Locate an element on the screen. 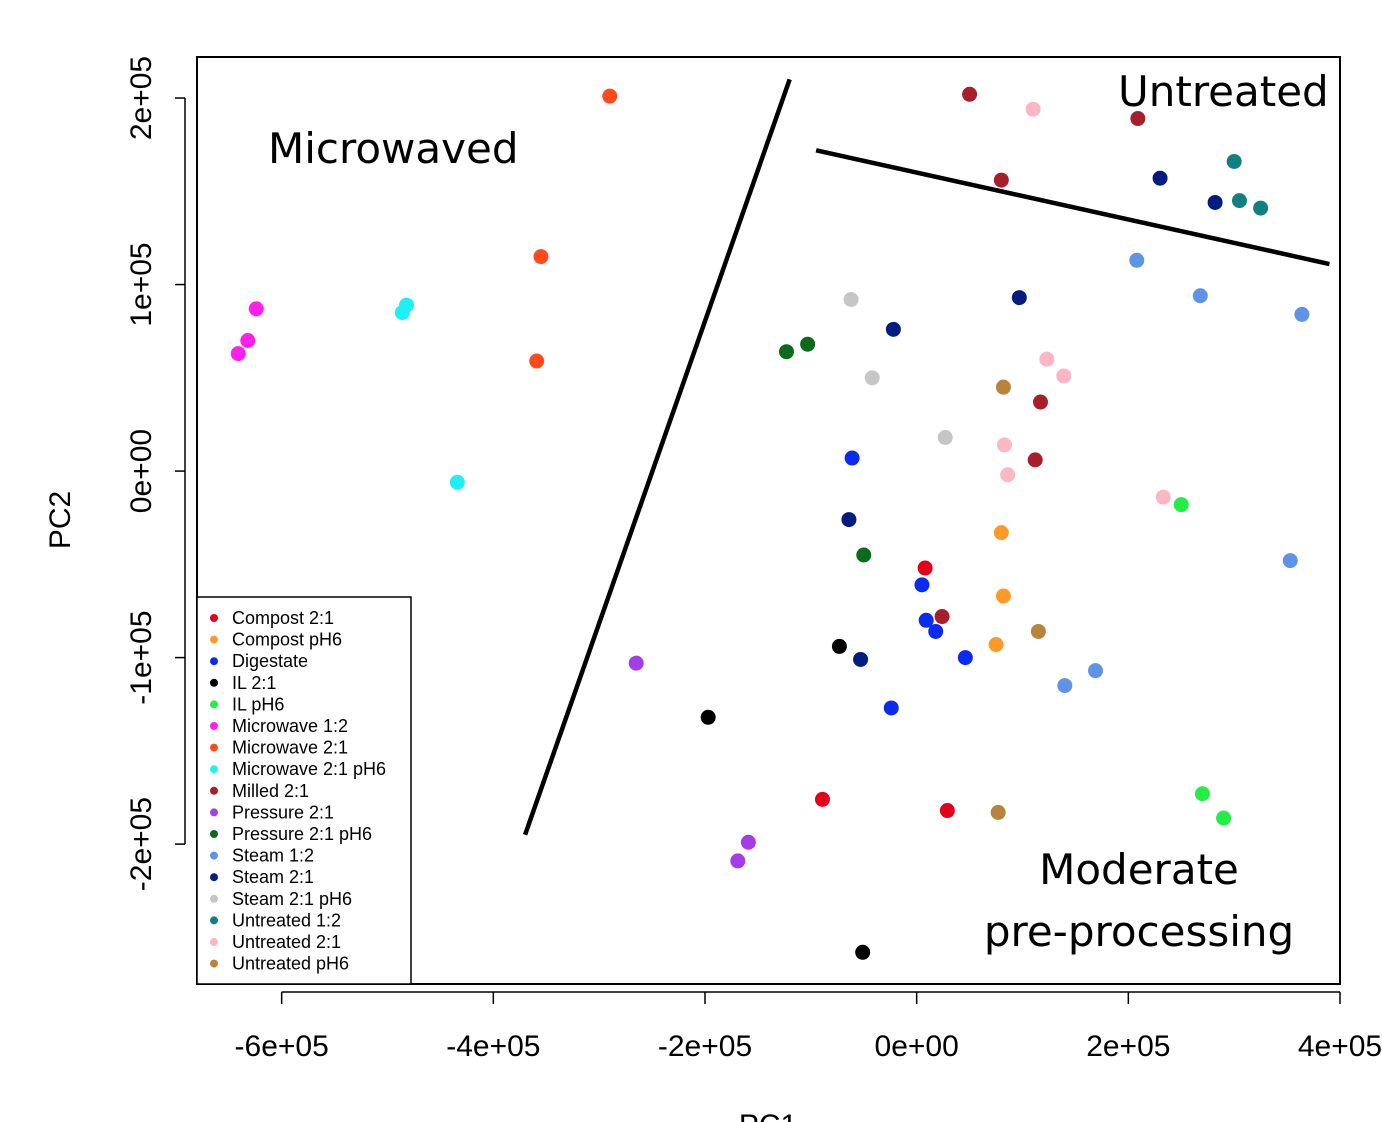  annotation-pre-processing: pre-processing is located at coordinates (1139, 931).